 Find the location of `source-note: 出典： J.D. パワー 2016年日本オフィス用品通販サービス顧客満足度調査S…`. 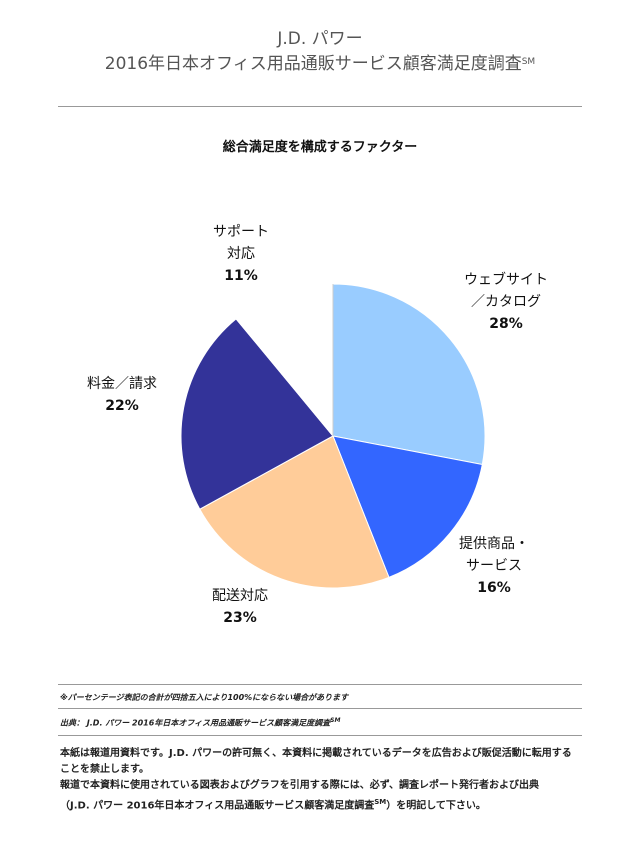

source-note: 出典： J.D. パワー 2016年日本オフィス用品通販サービス顧客満足度調査S… is located at coordinates (200, 723).